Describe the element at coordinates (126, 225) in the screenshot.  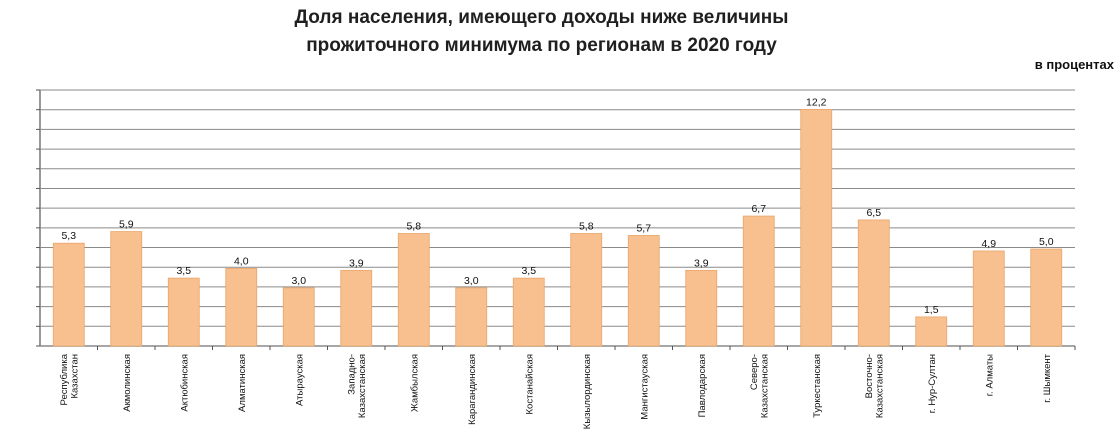
I see `data-label: 5,9` at that location.